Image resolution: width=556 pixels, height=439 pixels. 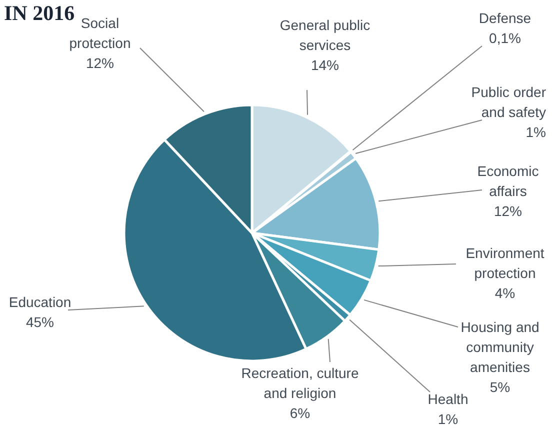 I want to click on data-label: 45%, so click(x=40, y=322).